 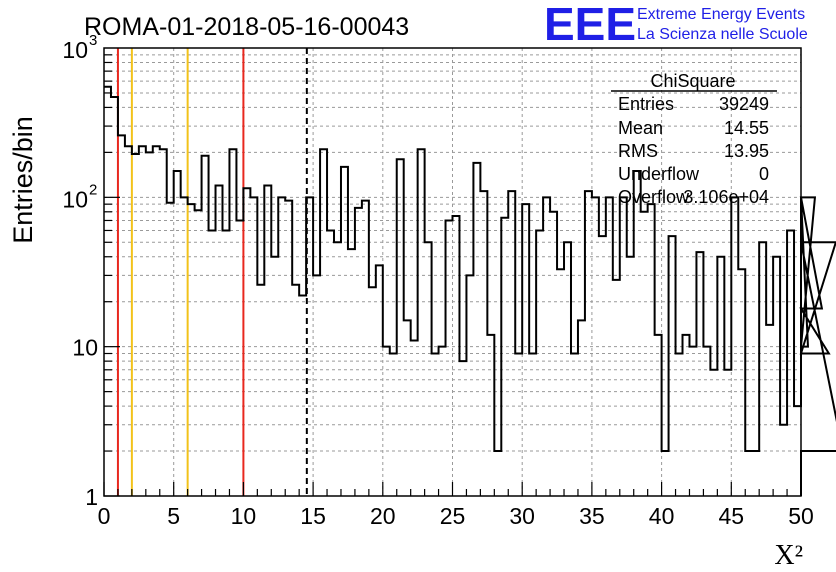 I want to click on x-tick-label: 0, so click(x=104, y=516).